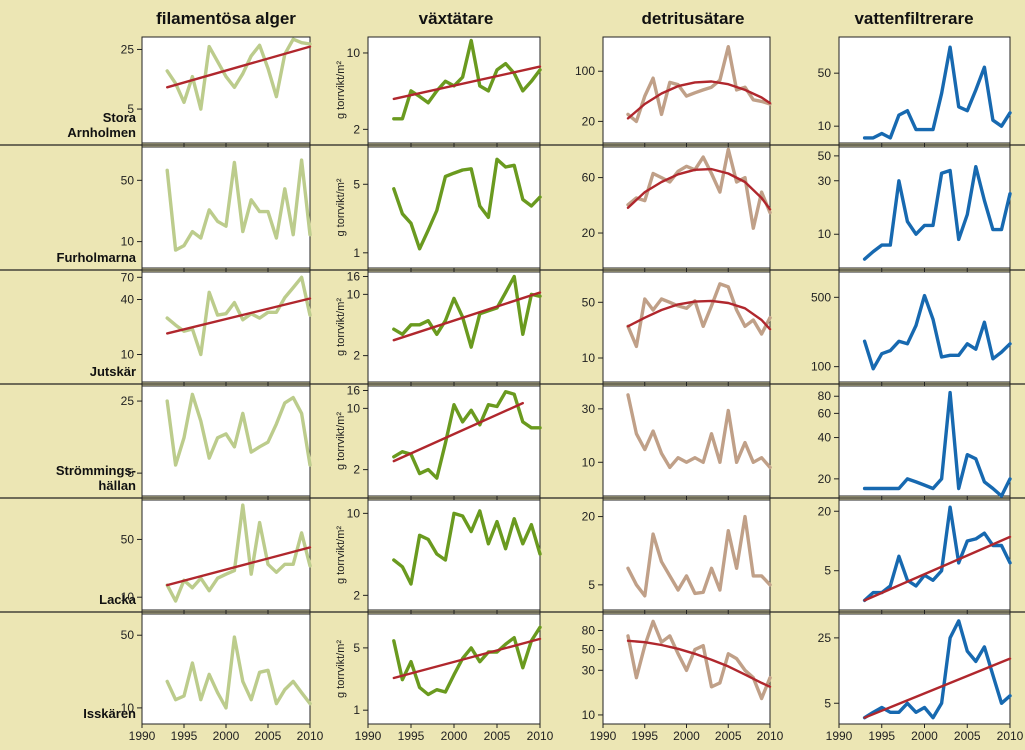 The height and width of the screenshot is (750, 1025). What do you see at coordinates (589, 178) in the screenshot?
I see `y-tick-label: 60` at bounding box center [589, 178].